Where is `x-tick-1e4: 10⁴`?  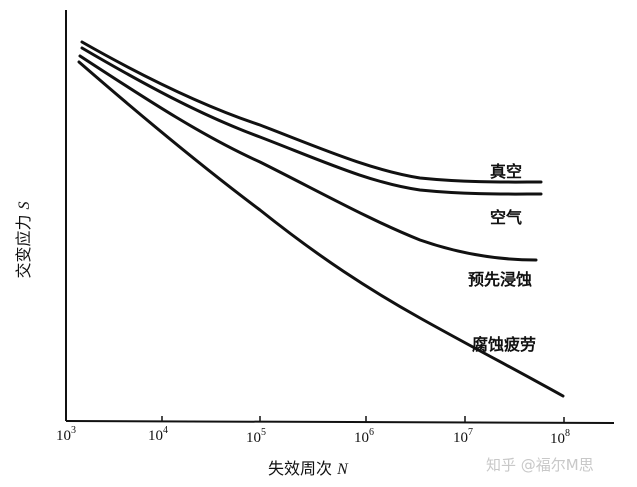 x-tick-1e4: 10⁴ is located at coordinates (158, 434).